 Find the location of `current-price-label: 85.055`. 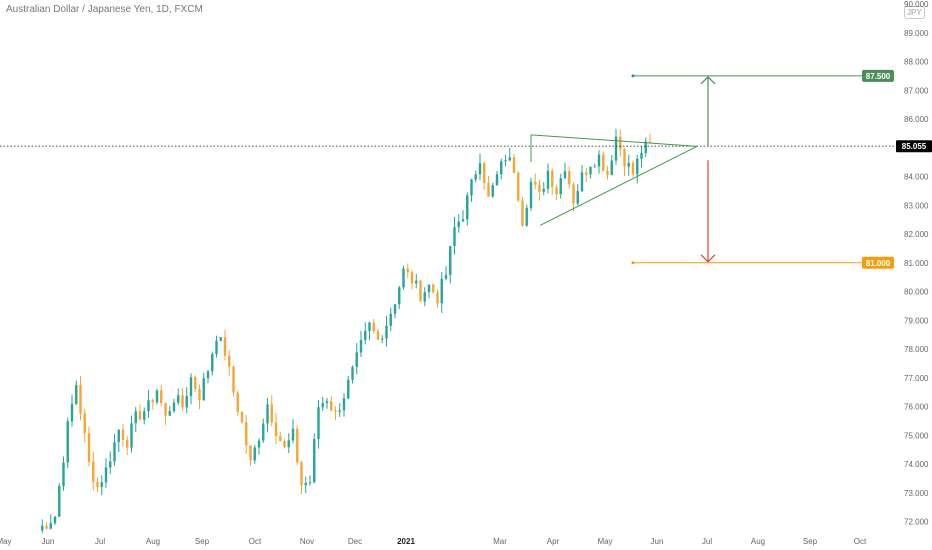

current-price-label: 85.055 is located at coordinates (914, 146).